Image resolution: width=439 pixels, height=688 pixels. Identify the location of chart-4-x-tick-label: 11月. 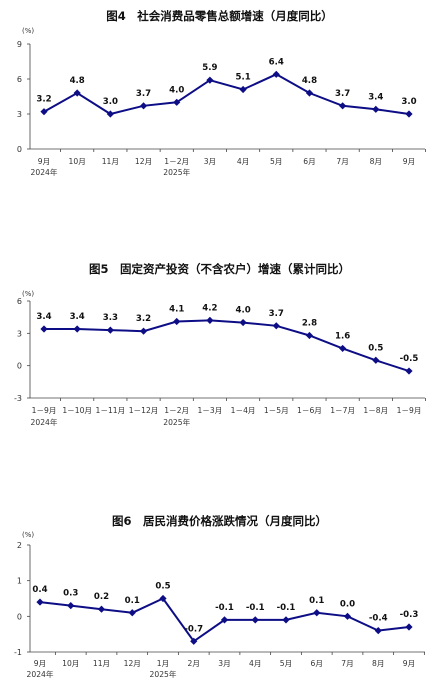
(110, 161).